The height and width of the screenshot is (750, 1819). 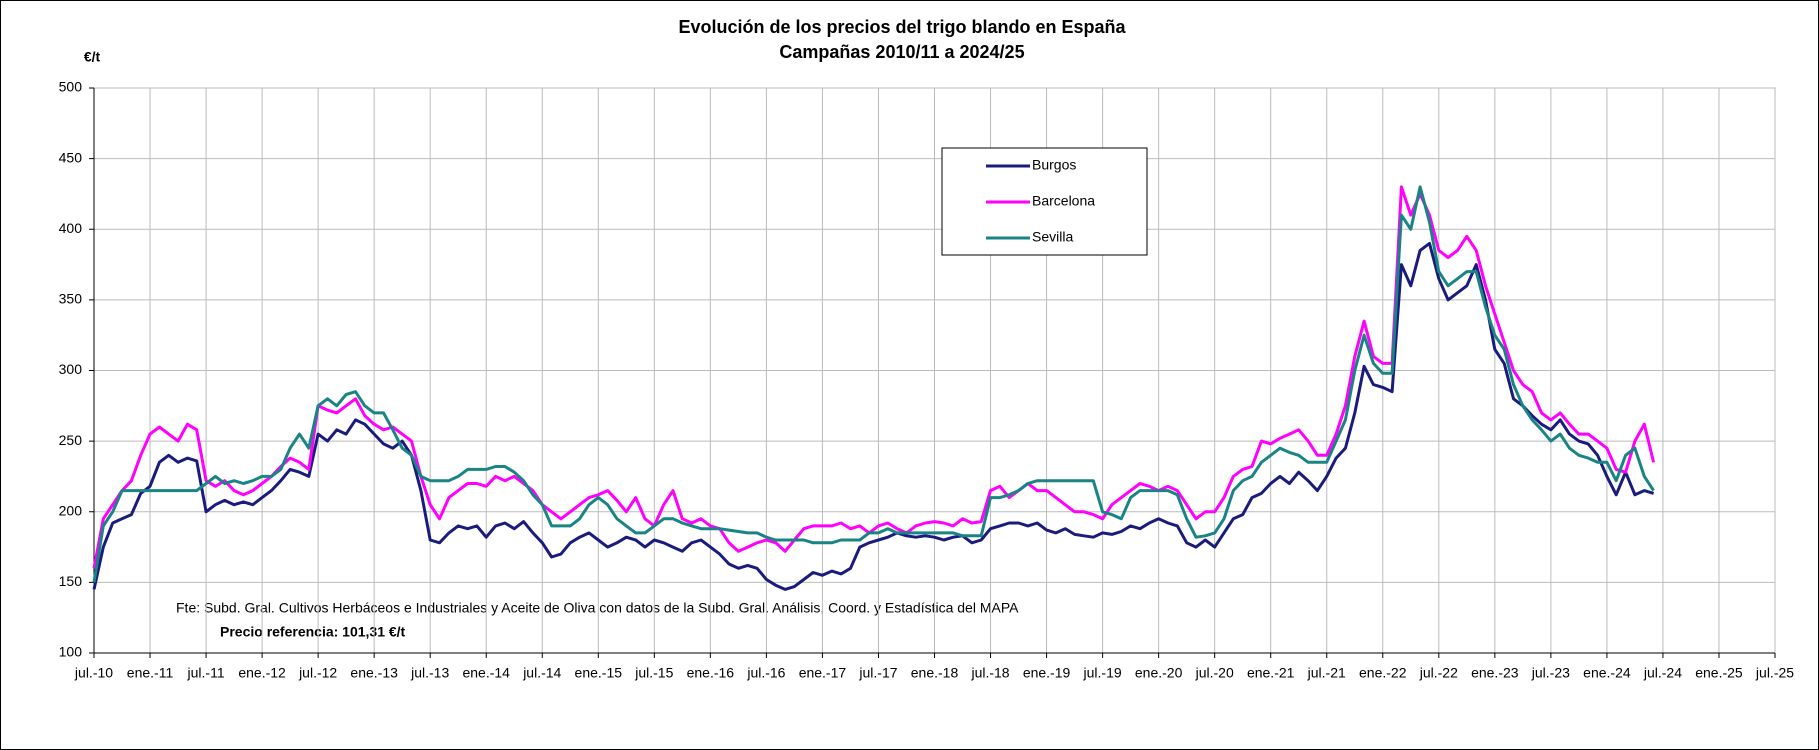 What do you see at coordinates (150, 673) in the screenshot?
I see `x-tick-label: ene.-11` at bounding box center [150, 673].